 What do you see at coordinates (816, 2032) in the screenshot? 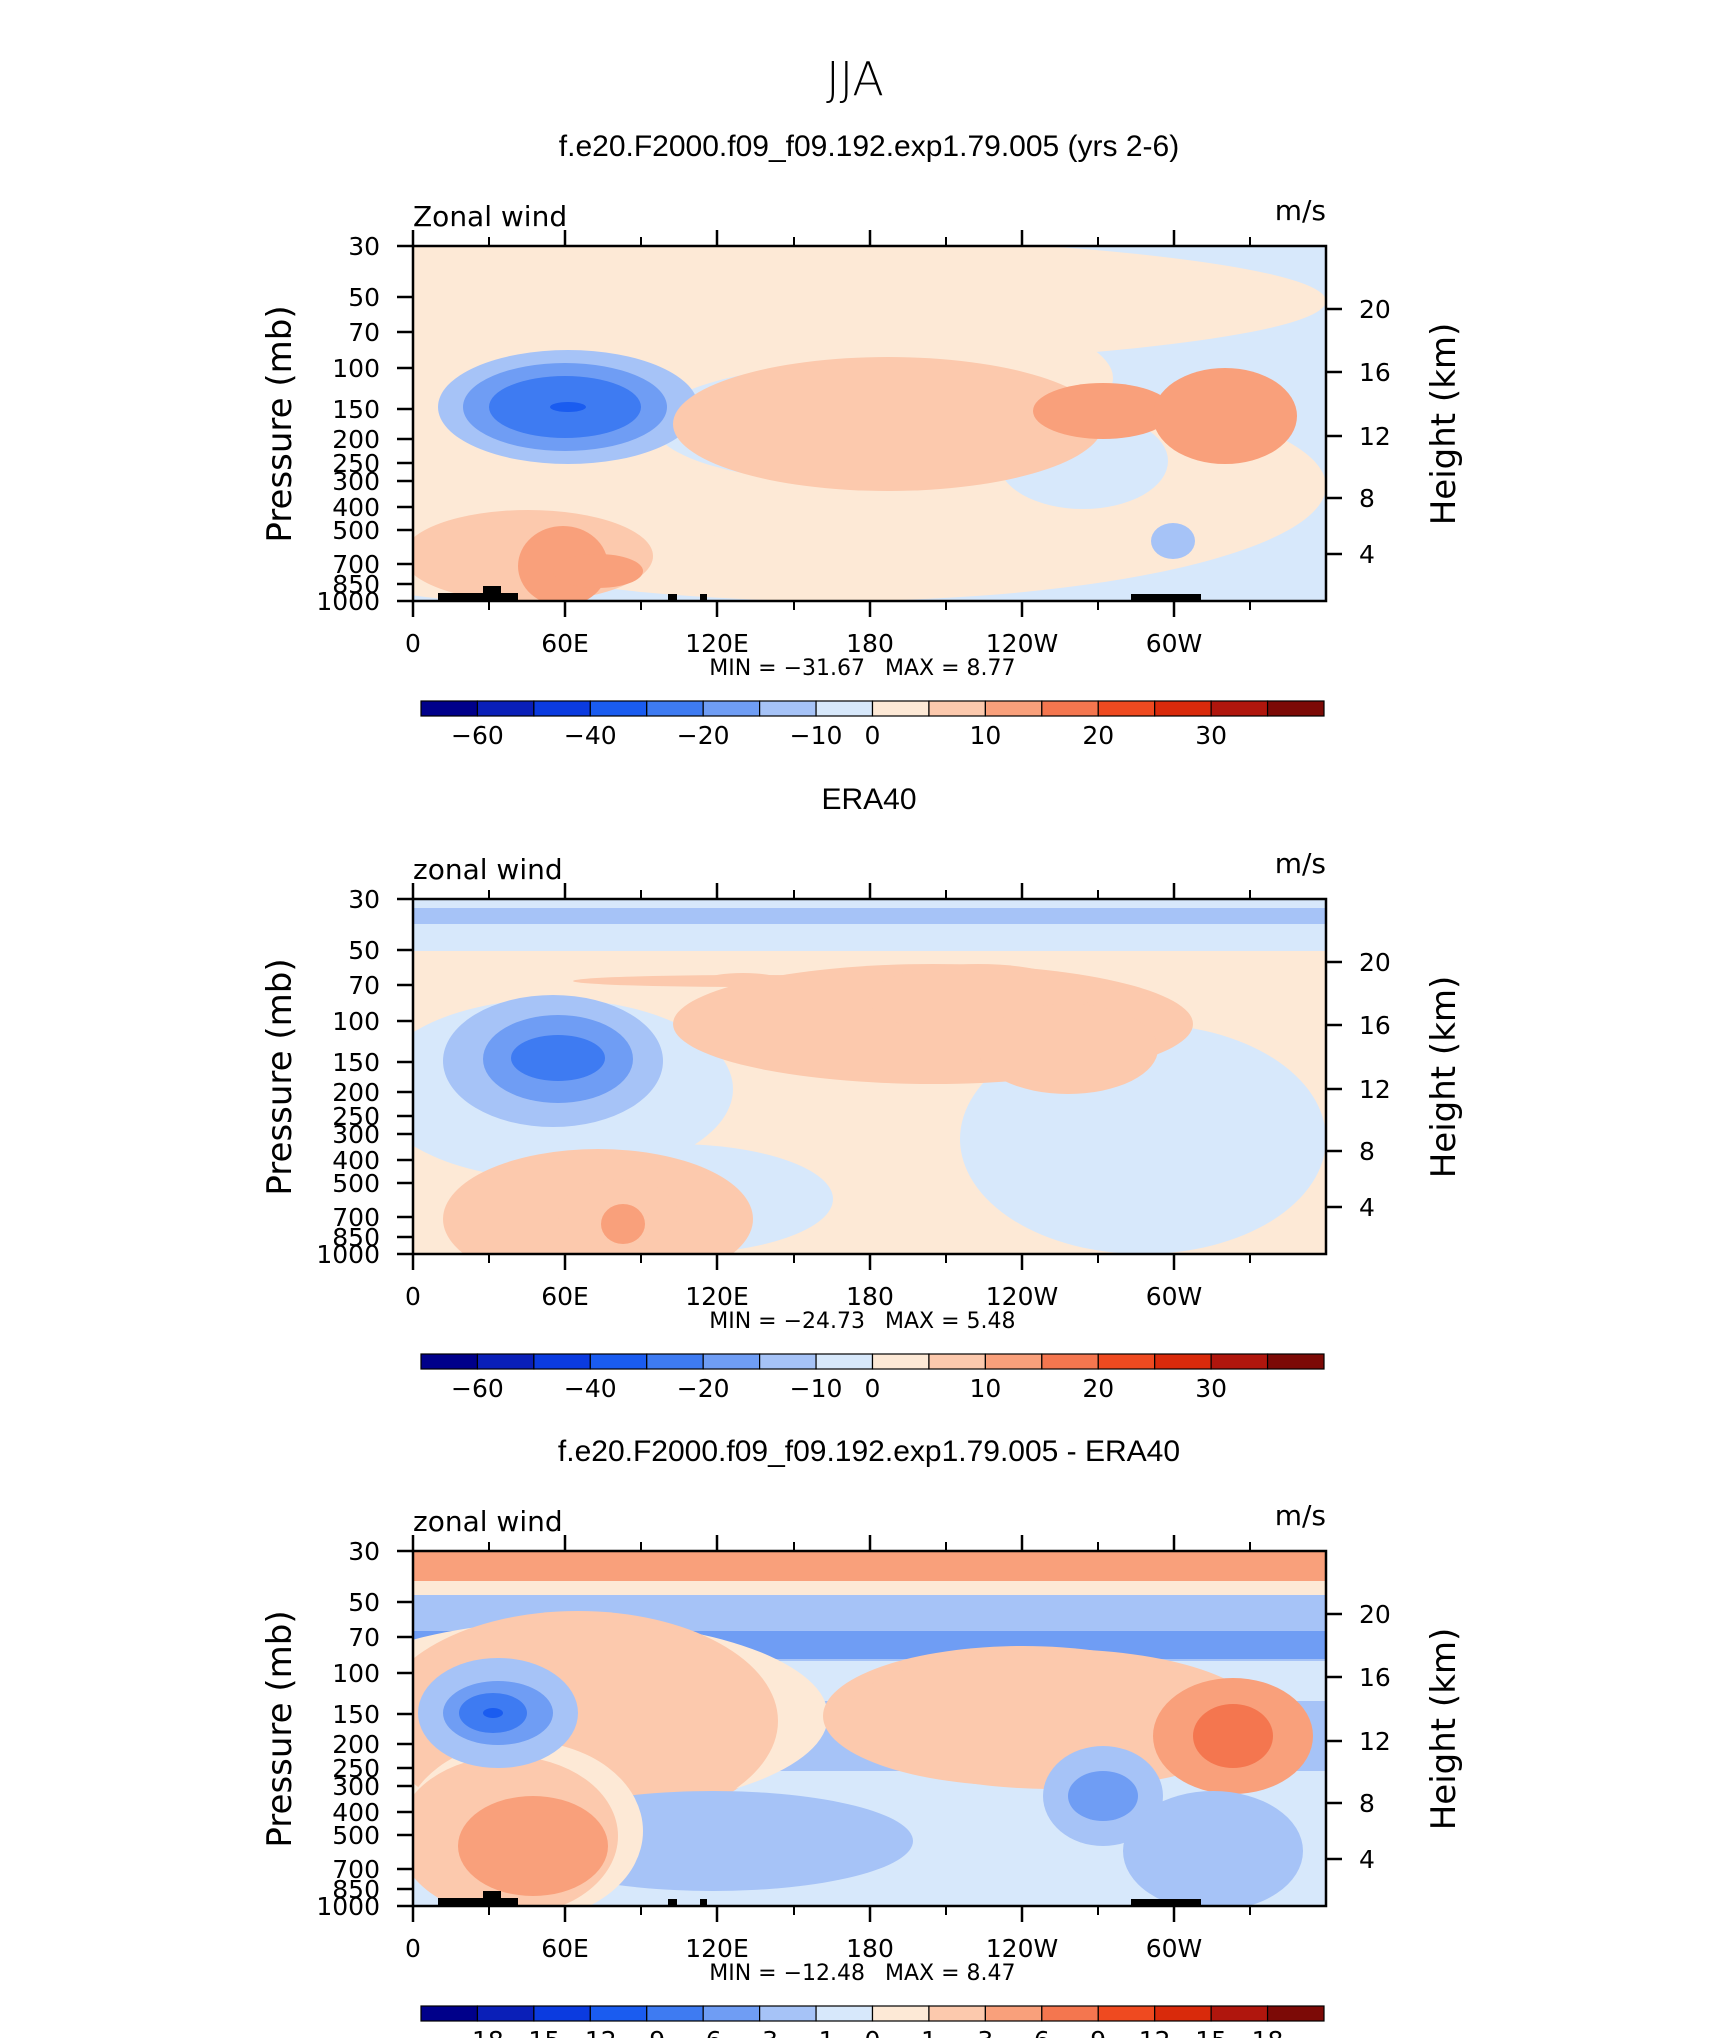
I see `colorbar-label: −1` at bounding box center [816, 2032].